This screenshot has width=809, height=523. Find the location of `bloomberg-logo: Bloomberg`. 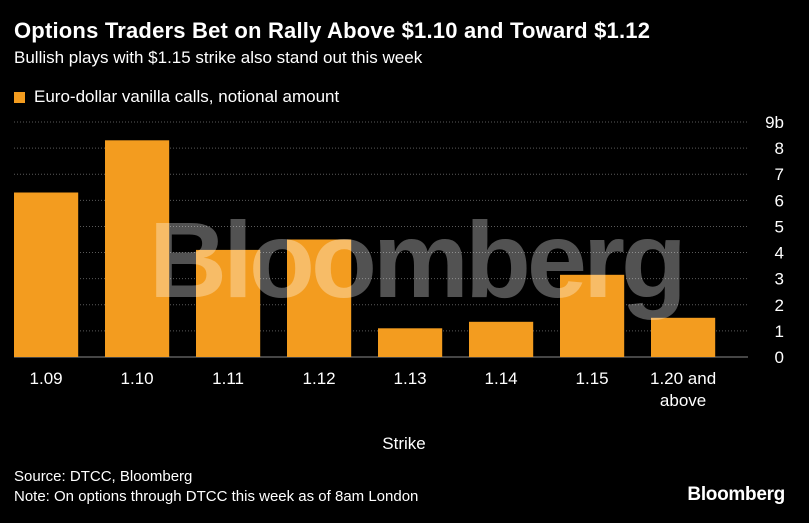

bloomberg-logo: Bloomberg is located at coordinates (736, 494).